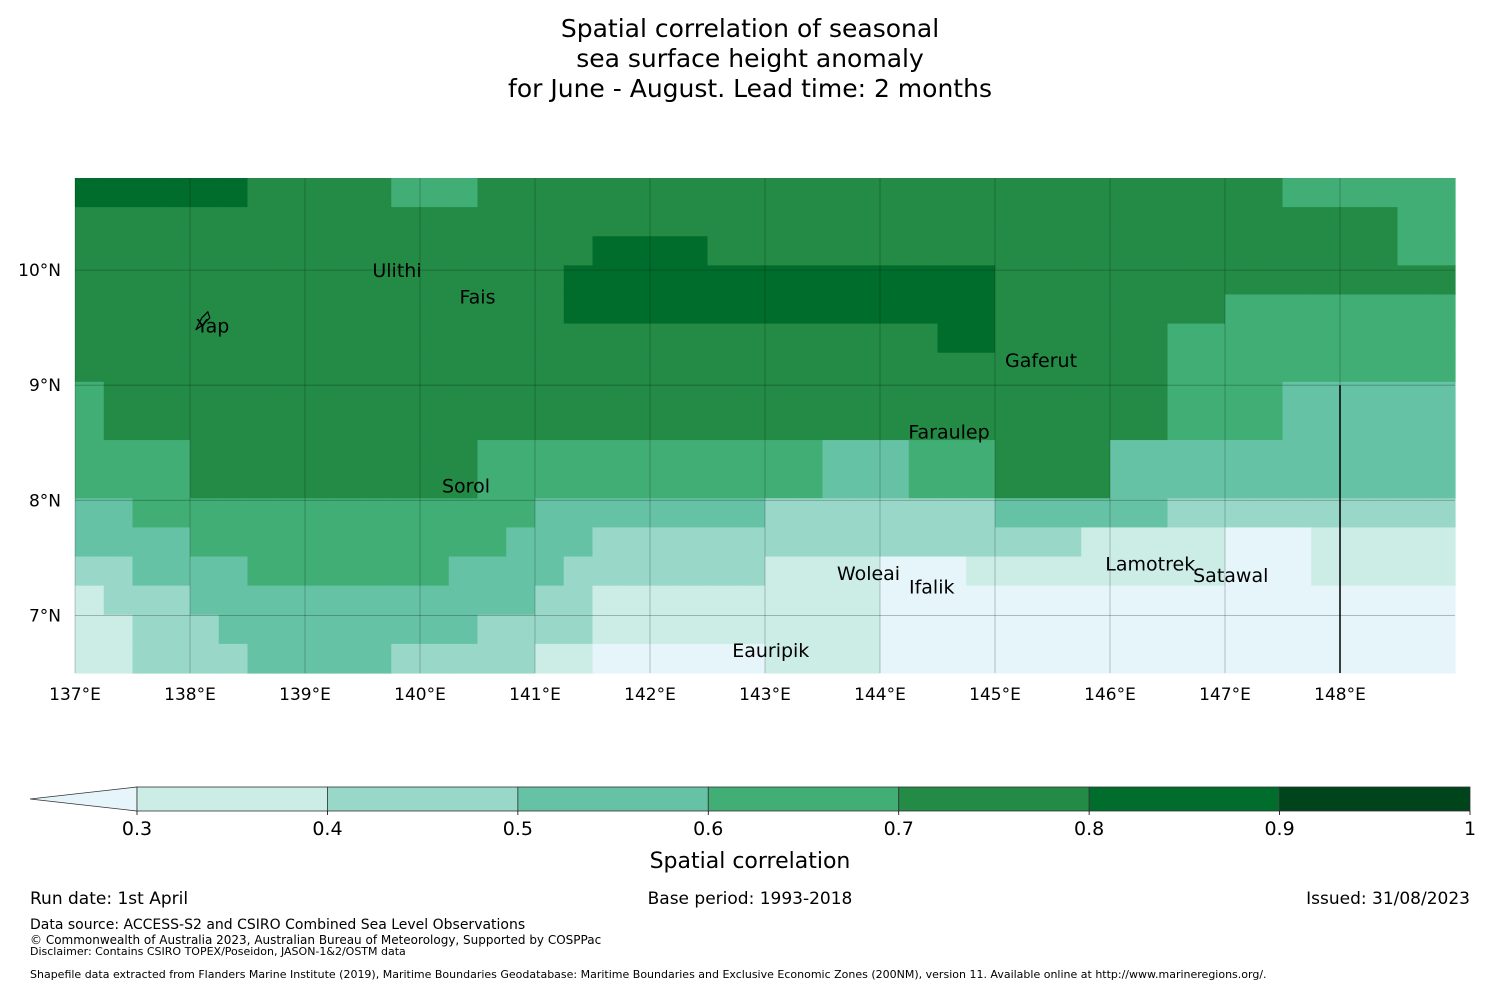 The width and height of the screenshot is (1500, 990). What do you see at coordinates (39, 443) in the screenshot?
I see `latitude-ticks: 10°N 9°N 8°N 7°N` at bounding box center [39, 443].